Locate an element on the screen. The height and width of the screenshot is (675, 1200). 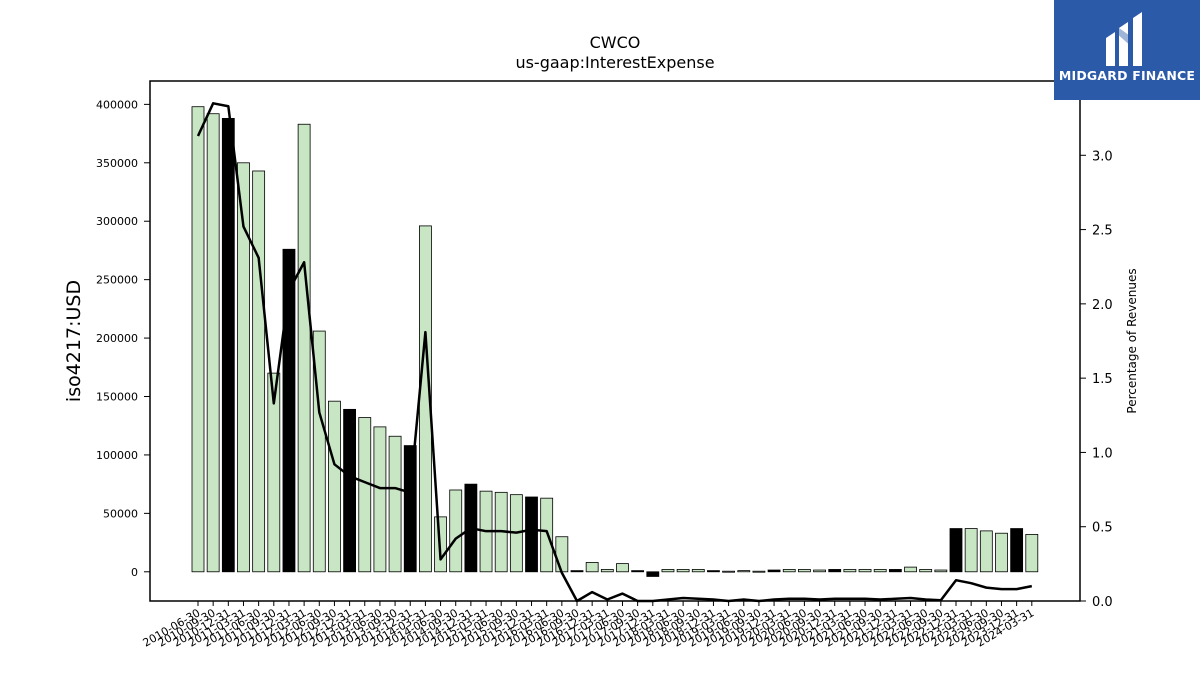
y2-axis-label: Percentage of Revenues is located at coordinates (1132, 340).